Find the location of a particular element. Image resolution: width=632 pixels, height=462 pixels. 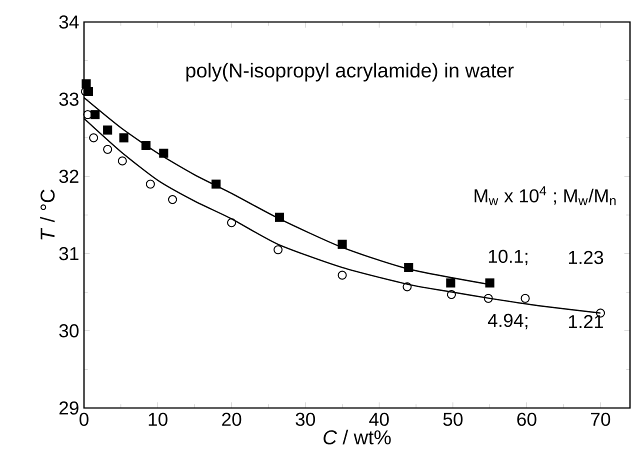

y-tick-label: 30 is located at coordinates (69, 331).